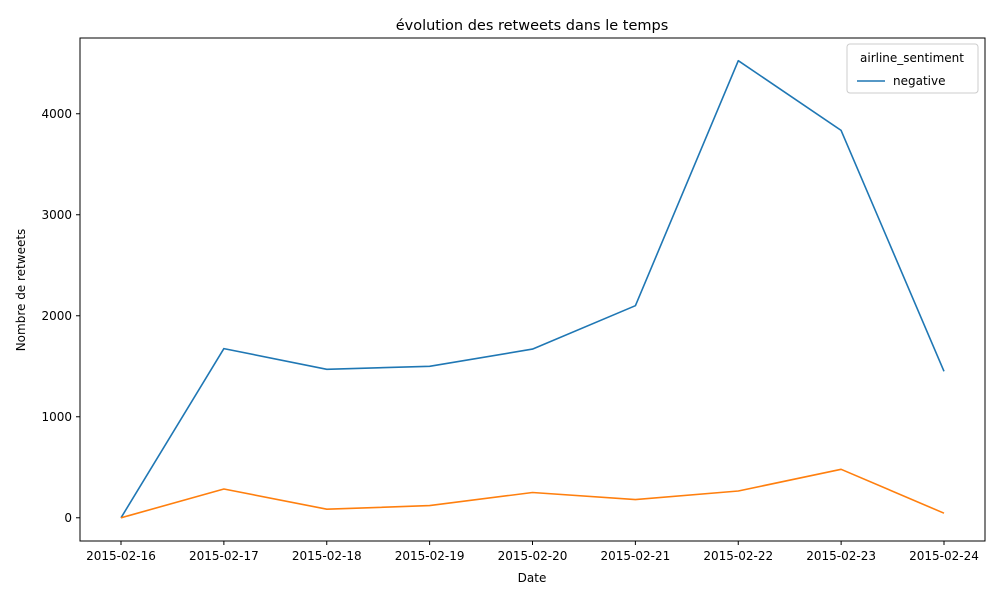  I want to click on y-axis: 0 1000 2000 3000 4000, so click(60, 316).